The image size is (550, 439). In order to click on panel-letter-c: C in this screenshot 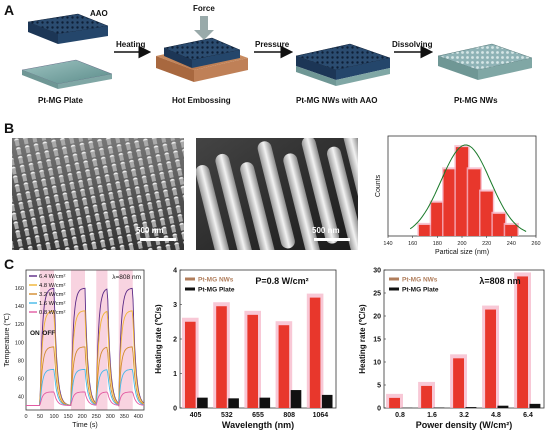, I will do `click(9, 264)`.